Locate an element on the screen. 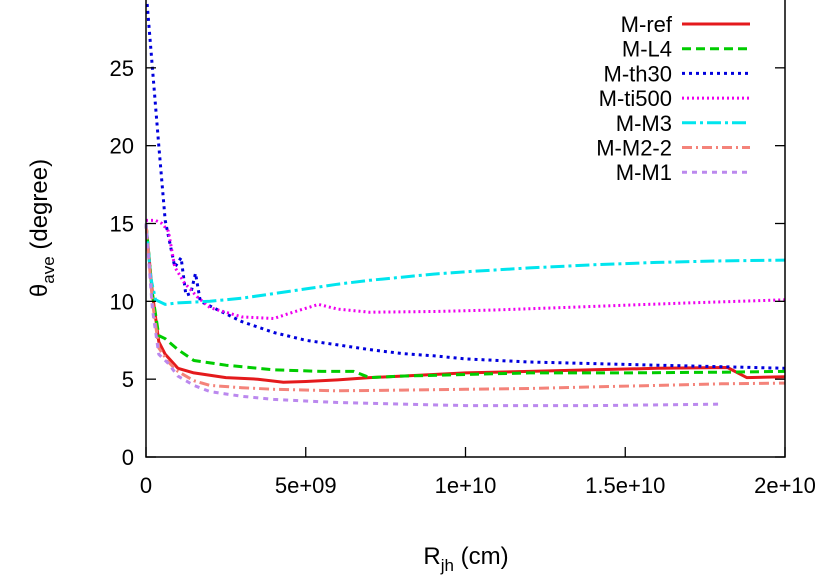 The image size is (830, 579). y-axis-label: θave (degree) is located at coordinates (42, 228).